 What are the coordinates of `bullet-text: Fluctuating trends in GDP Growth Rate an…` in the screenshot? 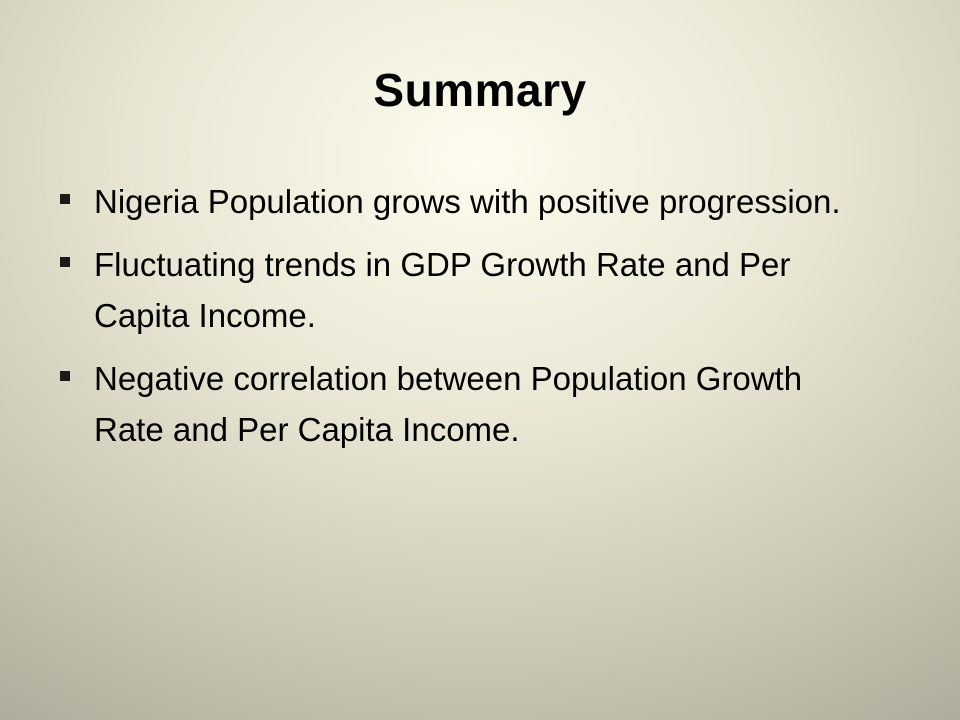 It's located at (442, 290).